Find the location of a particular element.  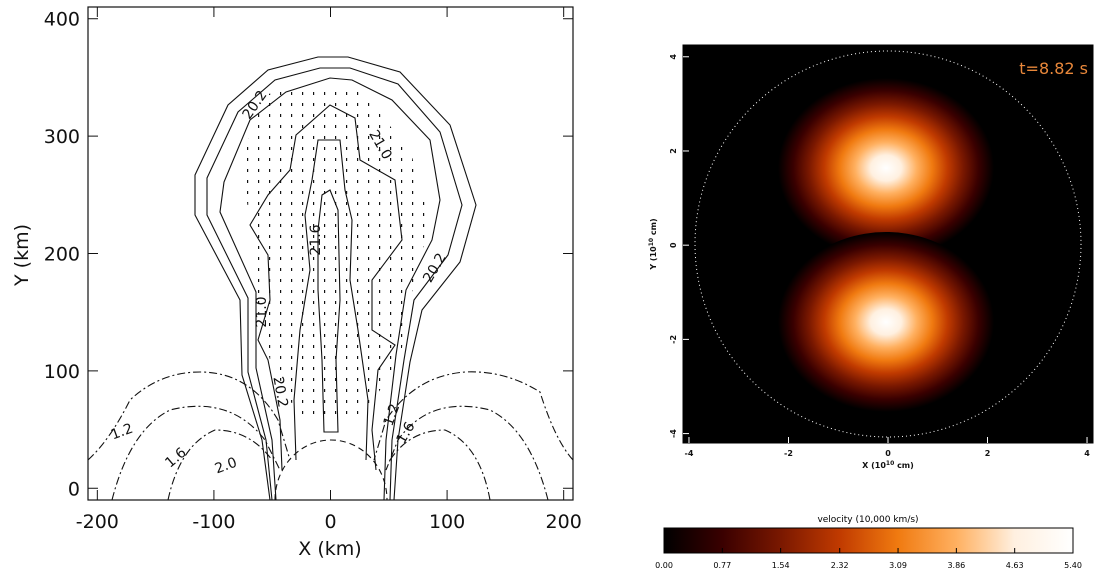

x-tick-label: -200 is located at coordinates (97, 522).